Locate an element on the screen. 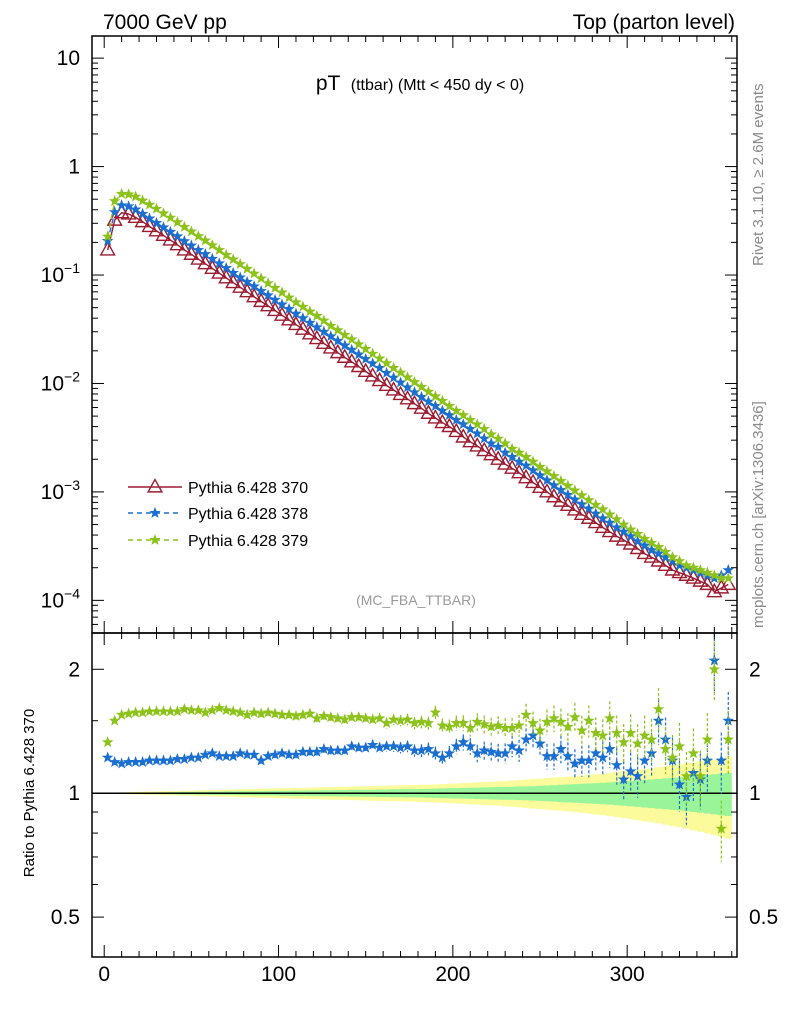 This screenshot has width=786, height=1029. y-tick-label-exponent: −2 is located at coordinates (72, 376).